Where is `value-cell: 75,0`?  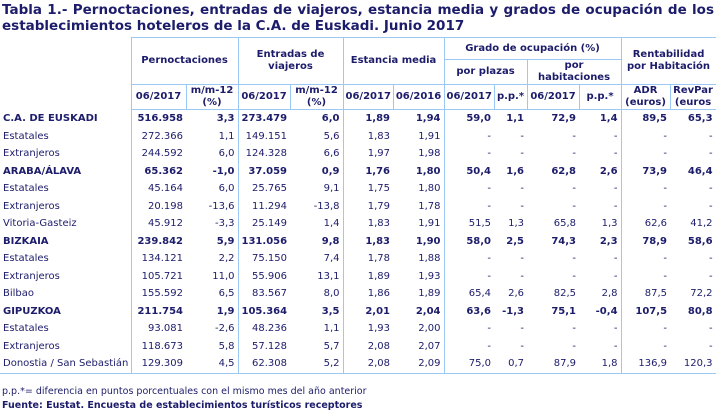 value-cell: 75,0 is located at coordinates (469, 364).